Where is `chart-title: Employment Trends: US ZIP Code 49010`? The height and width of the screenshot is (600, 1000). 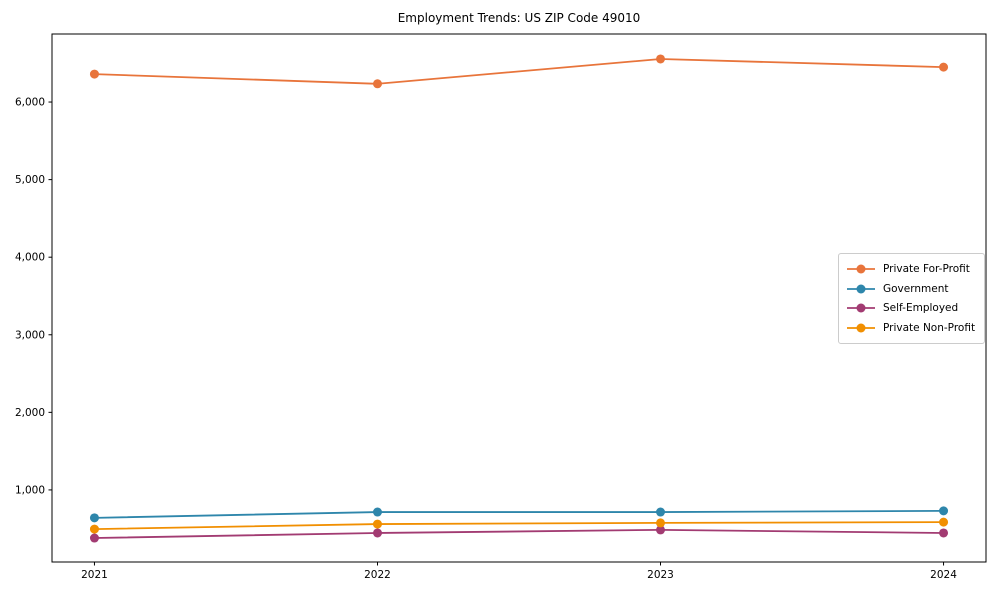 chart-title: Employment Trends: US ZIP Code 49010 is located at coordinates (519, 18).